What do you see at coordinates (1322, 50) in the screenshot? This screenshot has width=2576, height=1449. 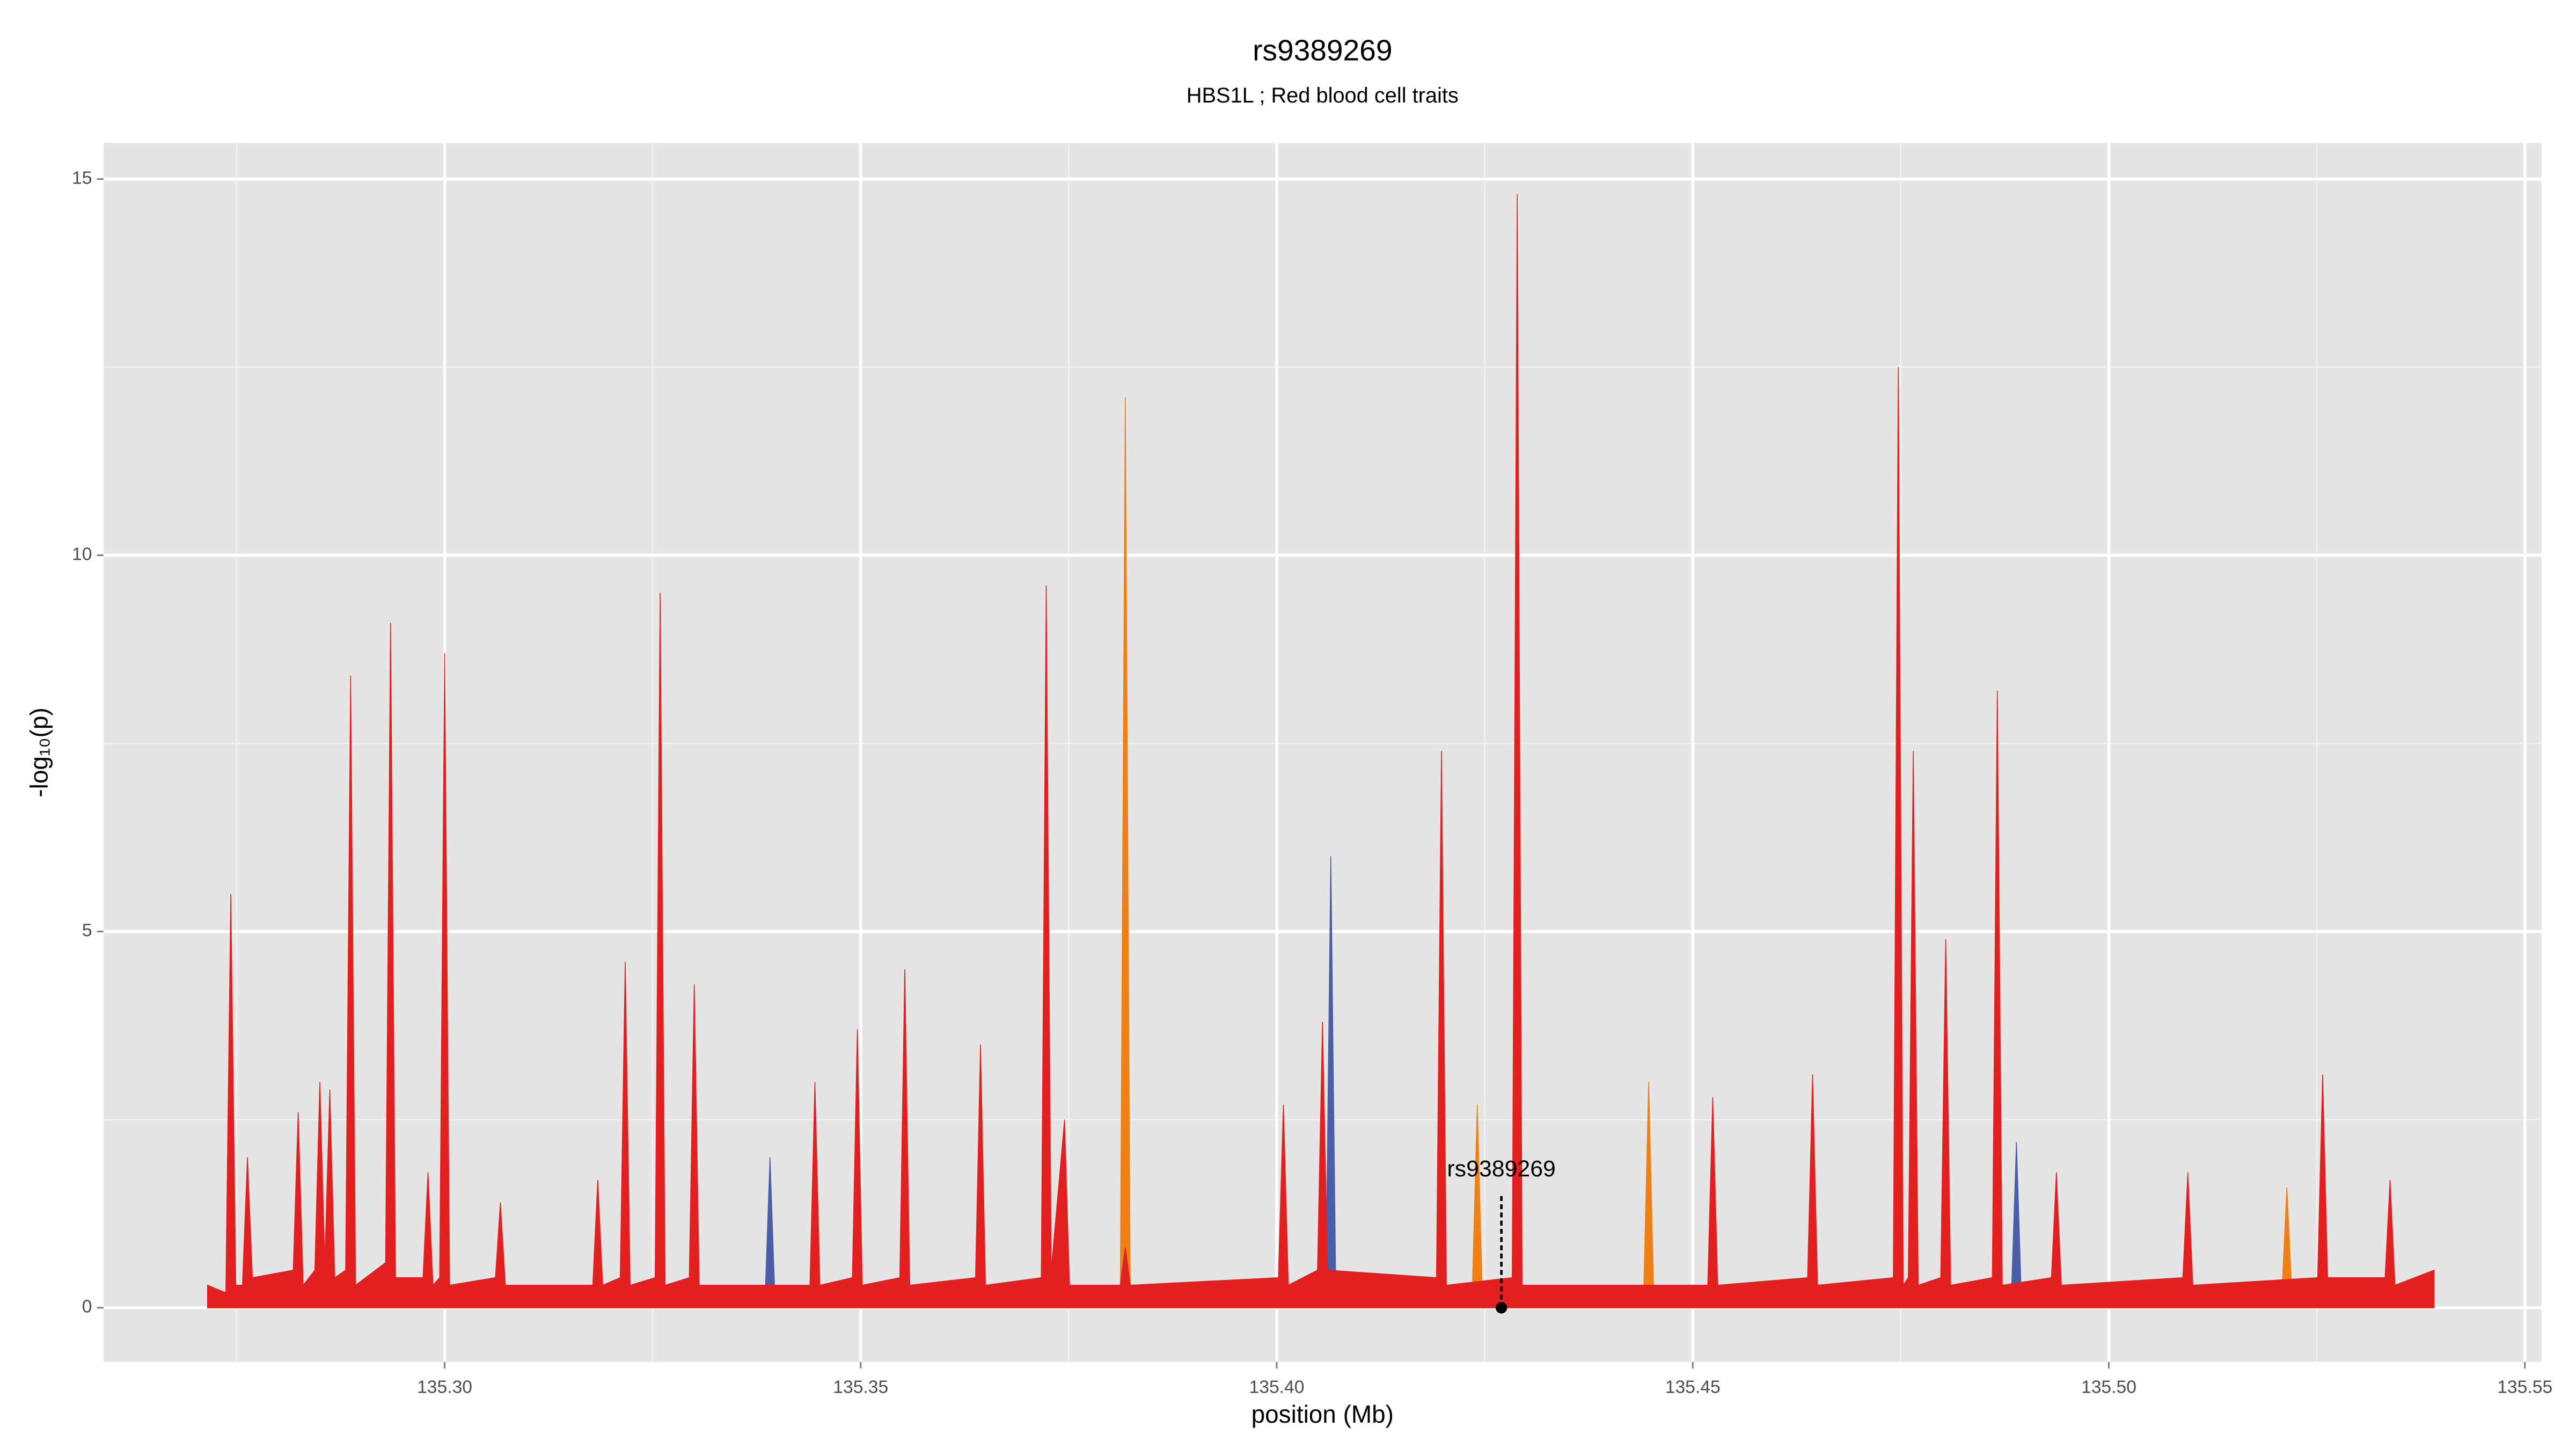 I see `chart-title: rs9389269` at bounding box center [1322, 50].